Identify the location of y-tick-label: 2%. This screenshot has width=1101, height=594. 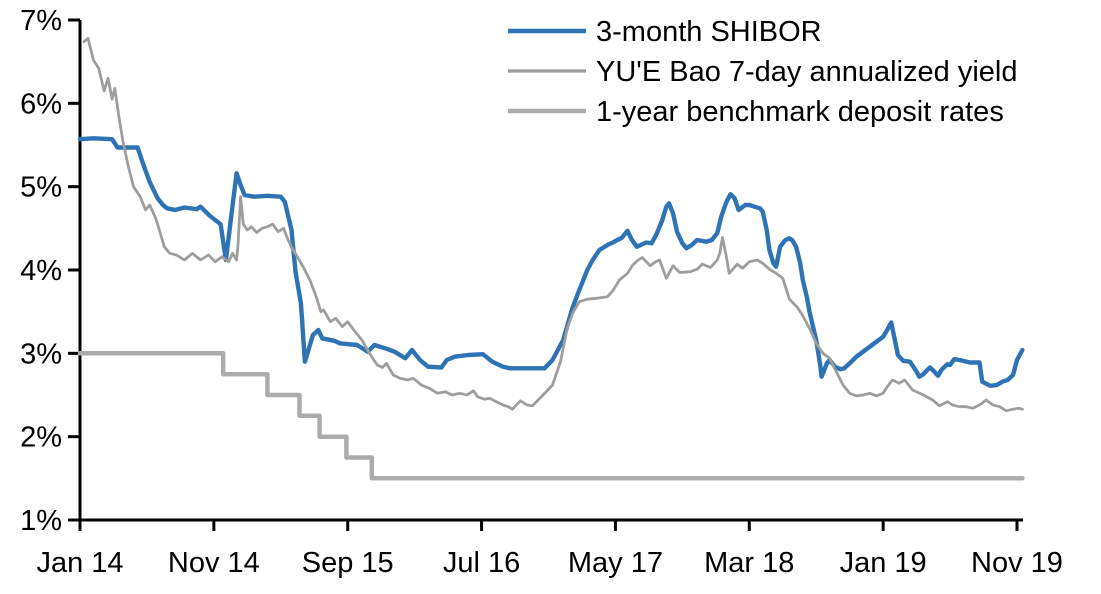
(41, 438).